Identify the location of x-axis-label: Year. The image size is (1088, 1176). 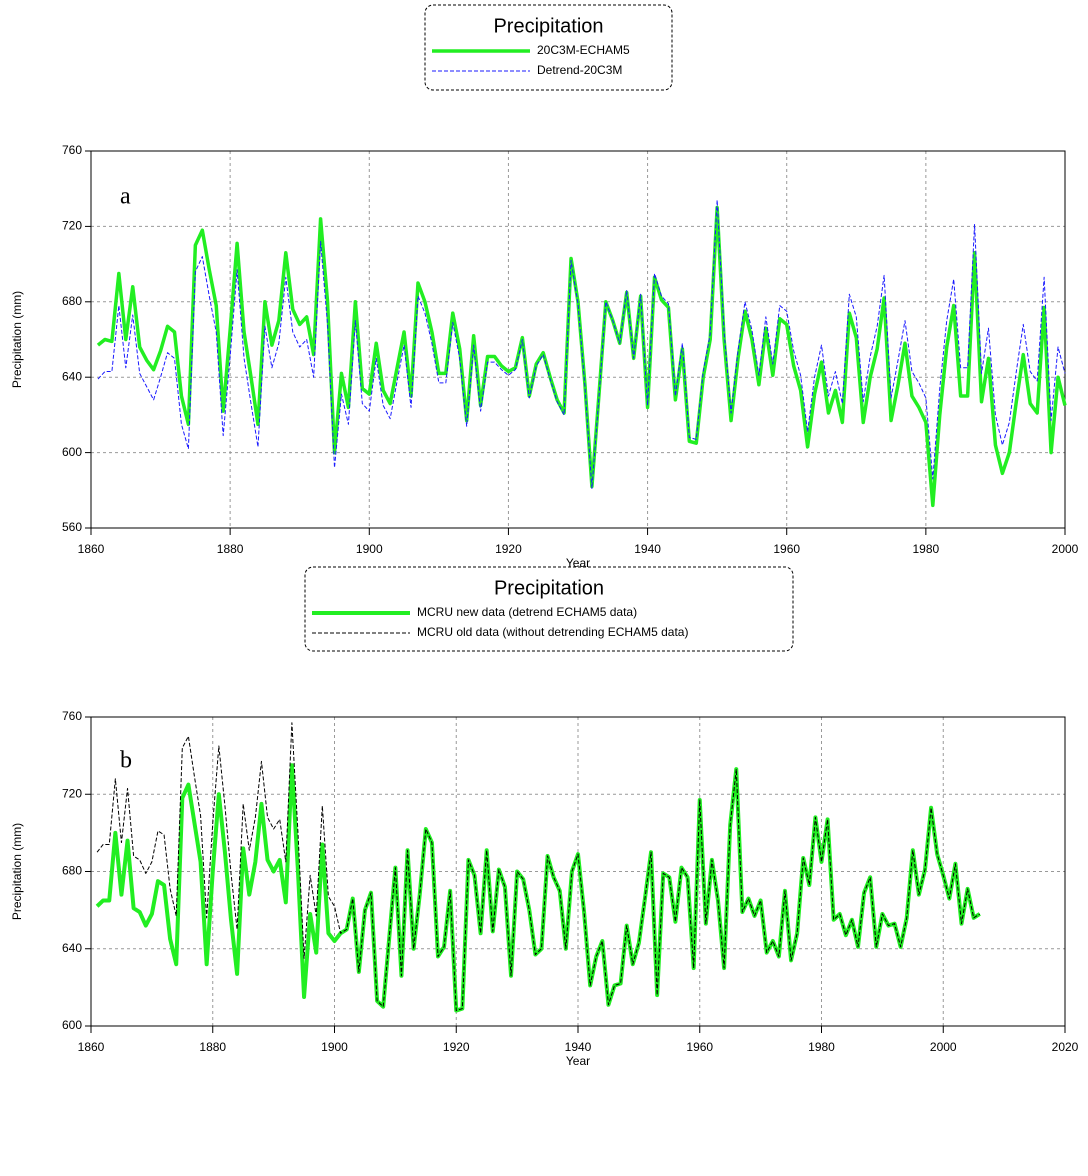
(578, 1061).